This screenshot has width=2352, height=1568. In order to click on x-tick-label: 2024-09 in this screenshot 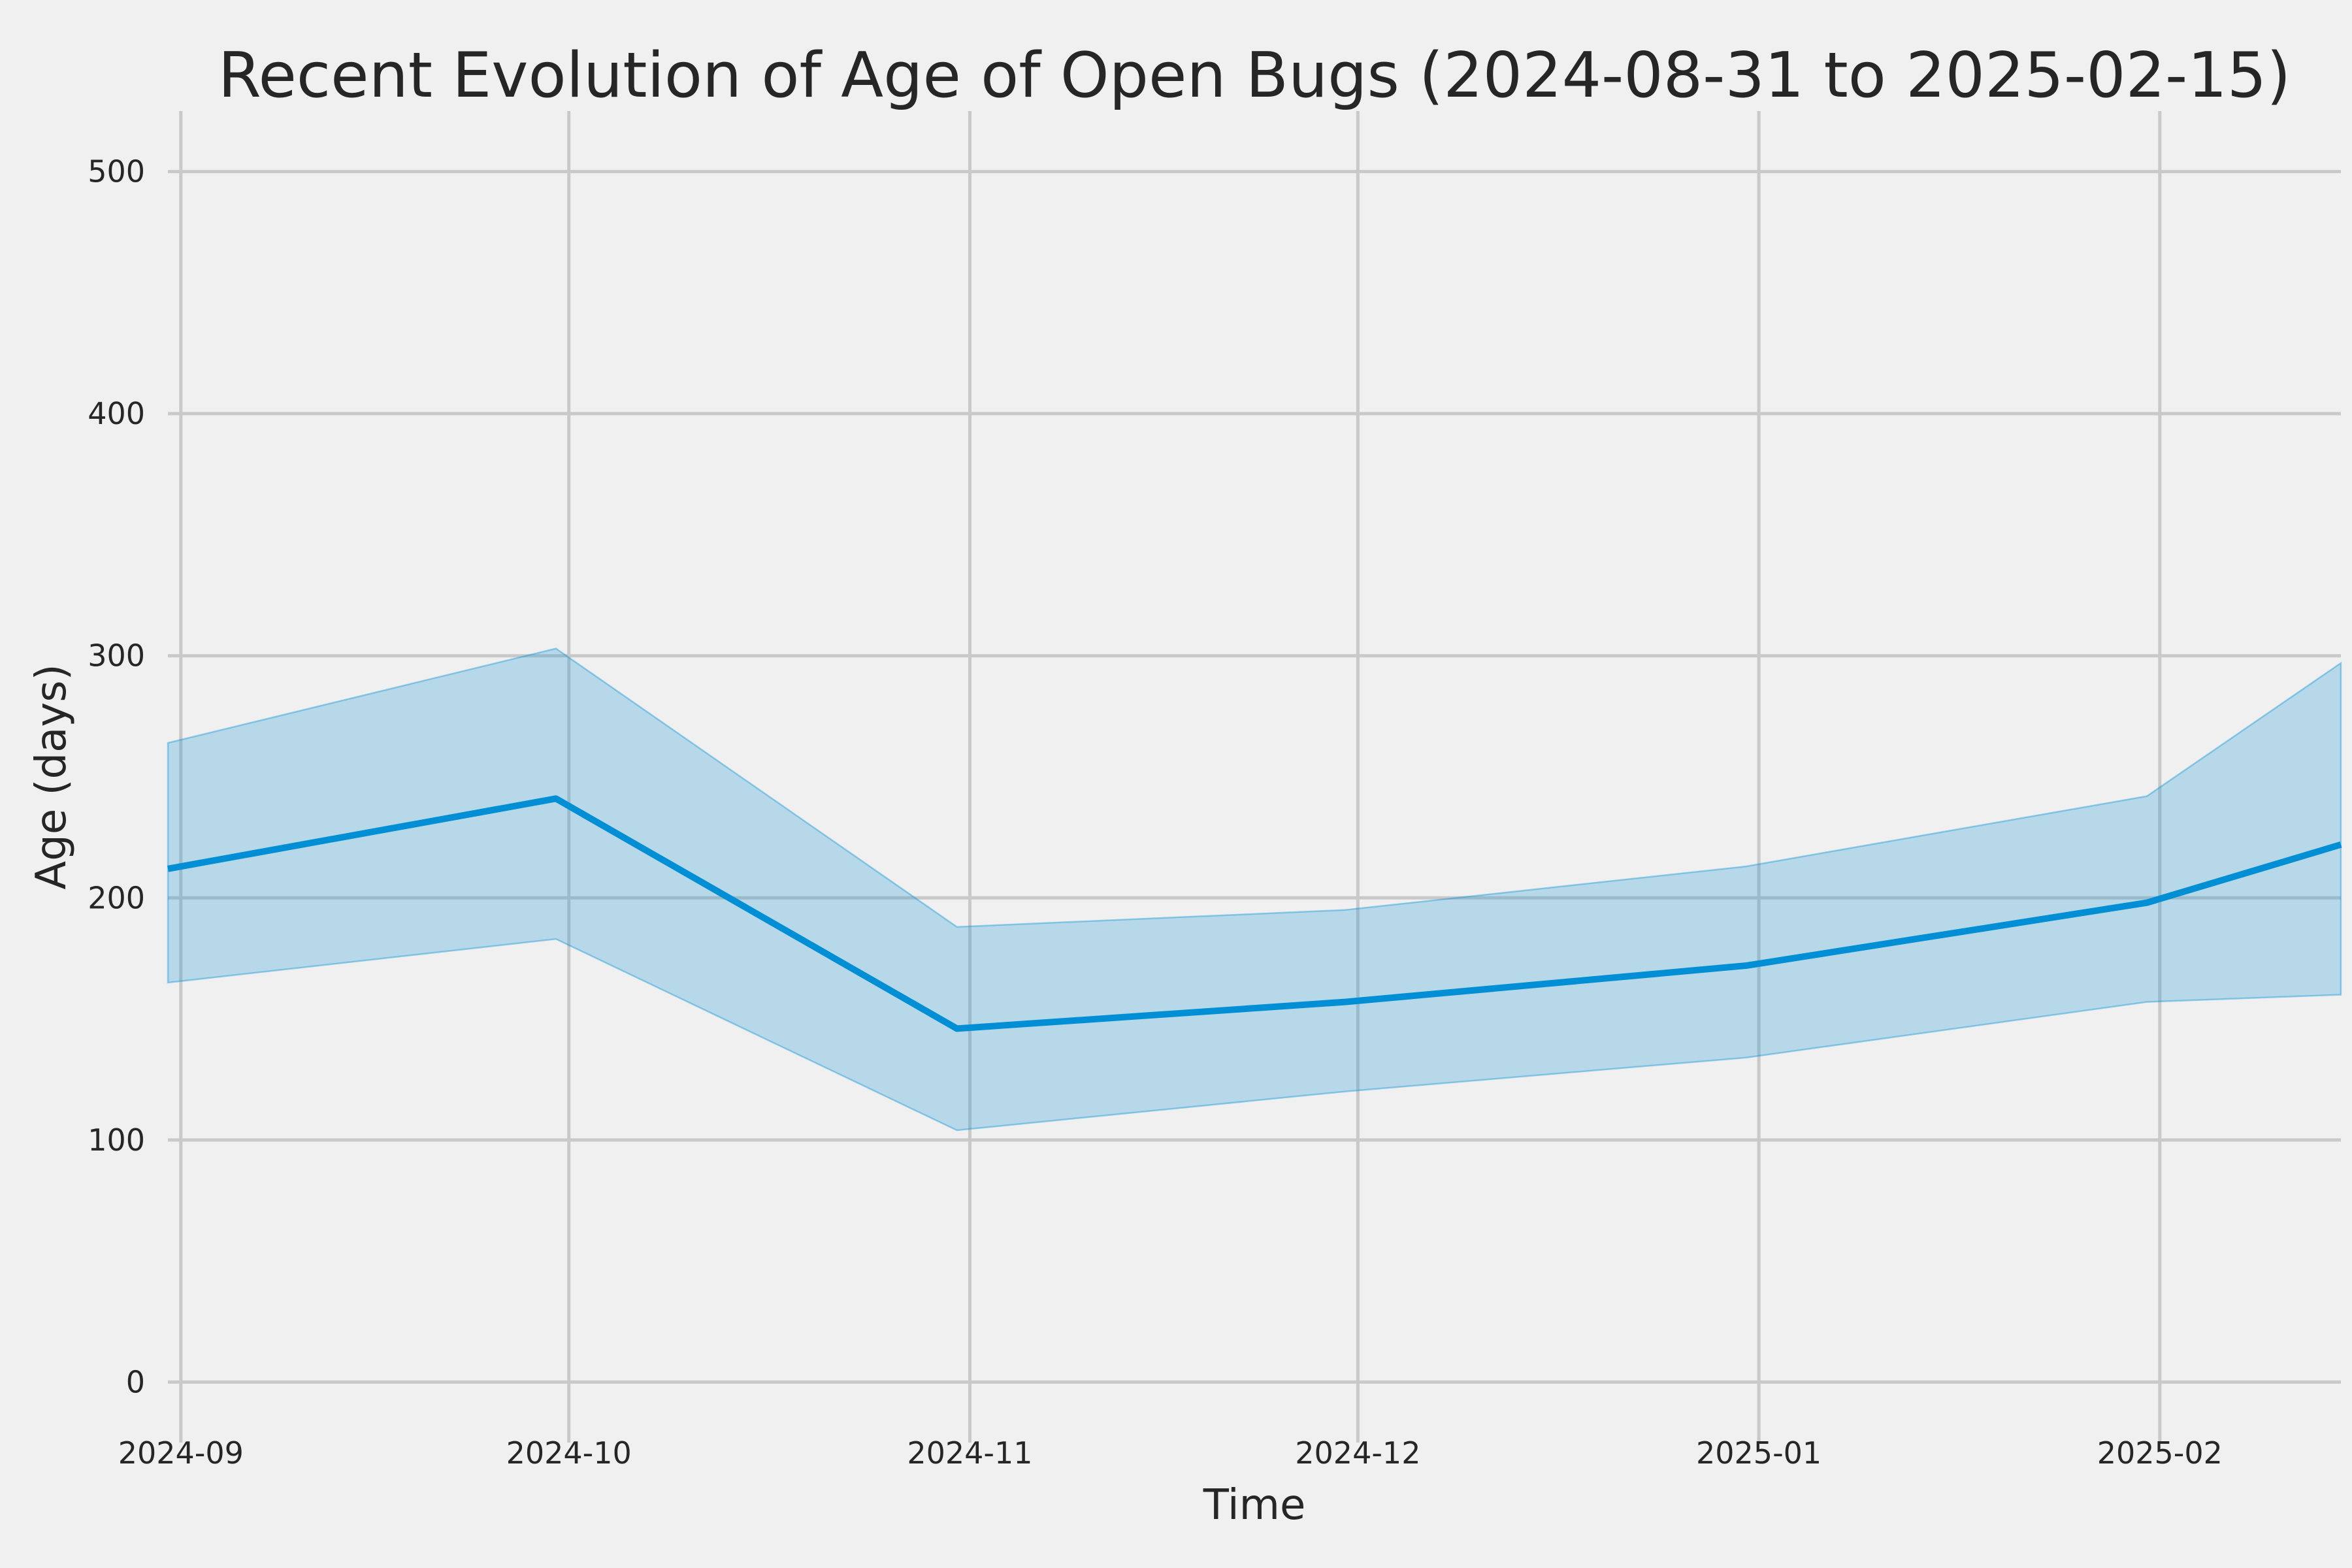, I will do `click(181, 1453)`.